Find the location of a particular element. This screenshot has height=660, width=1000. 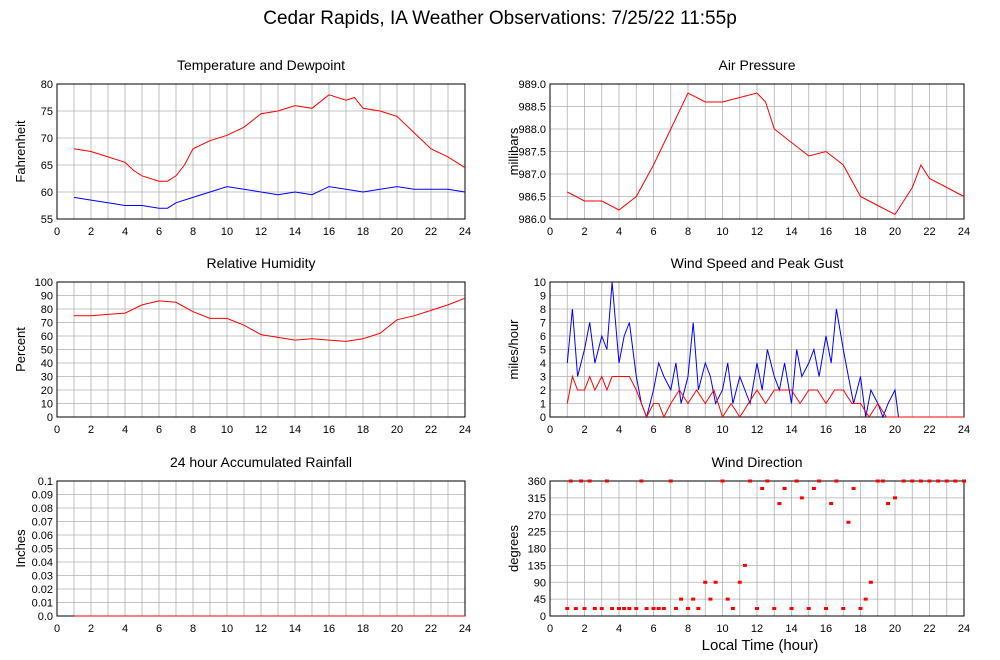

y-tick-label: 315 is located at coordinates (537, 499).